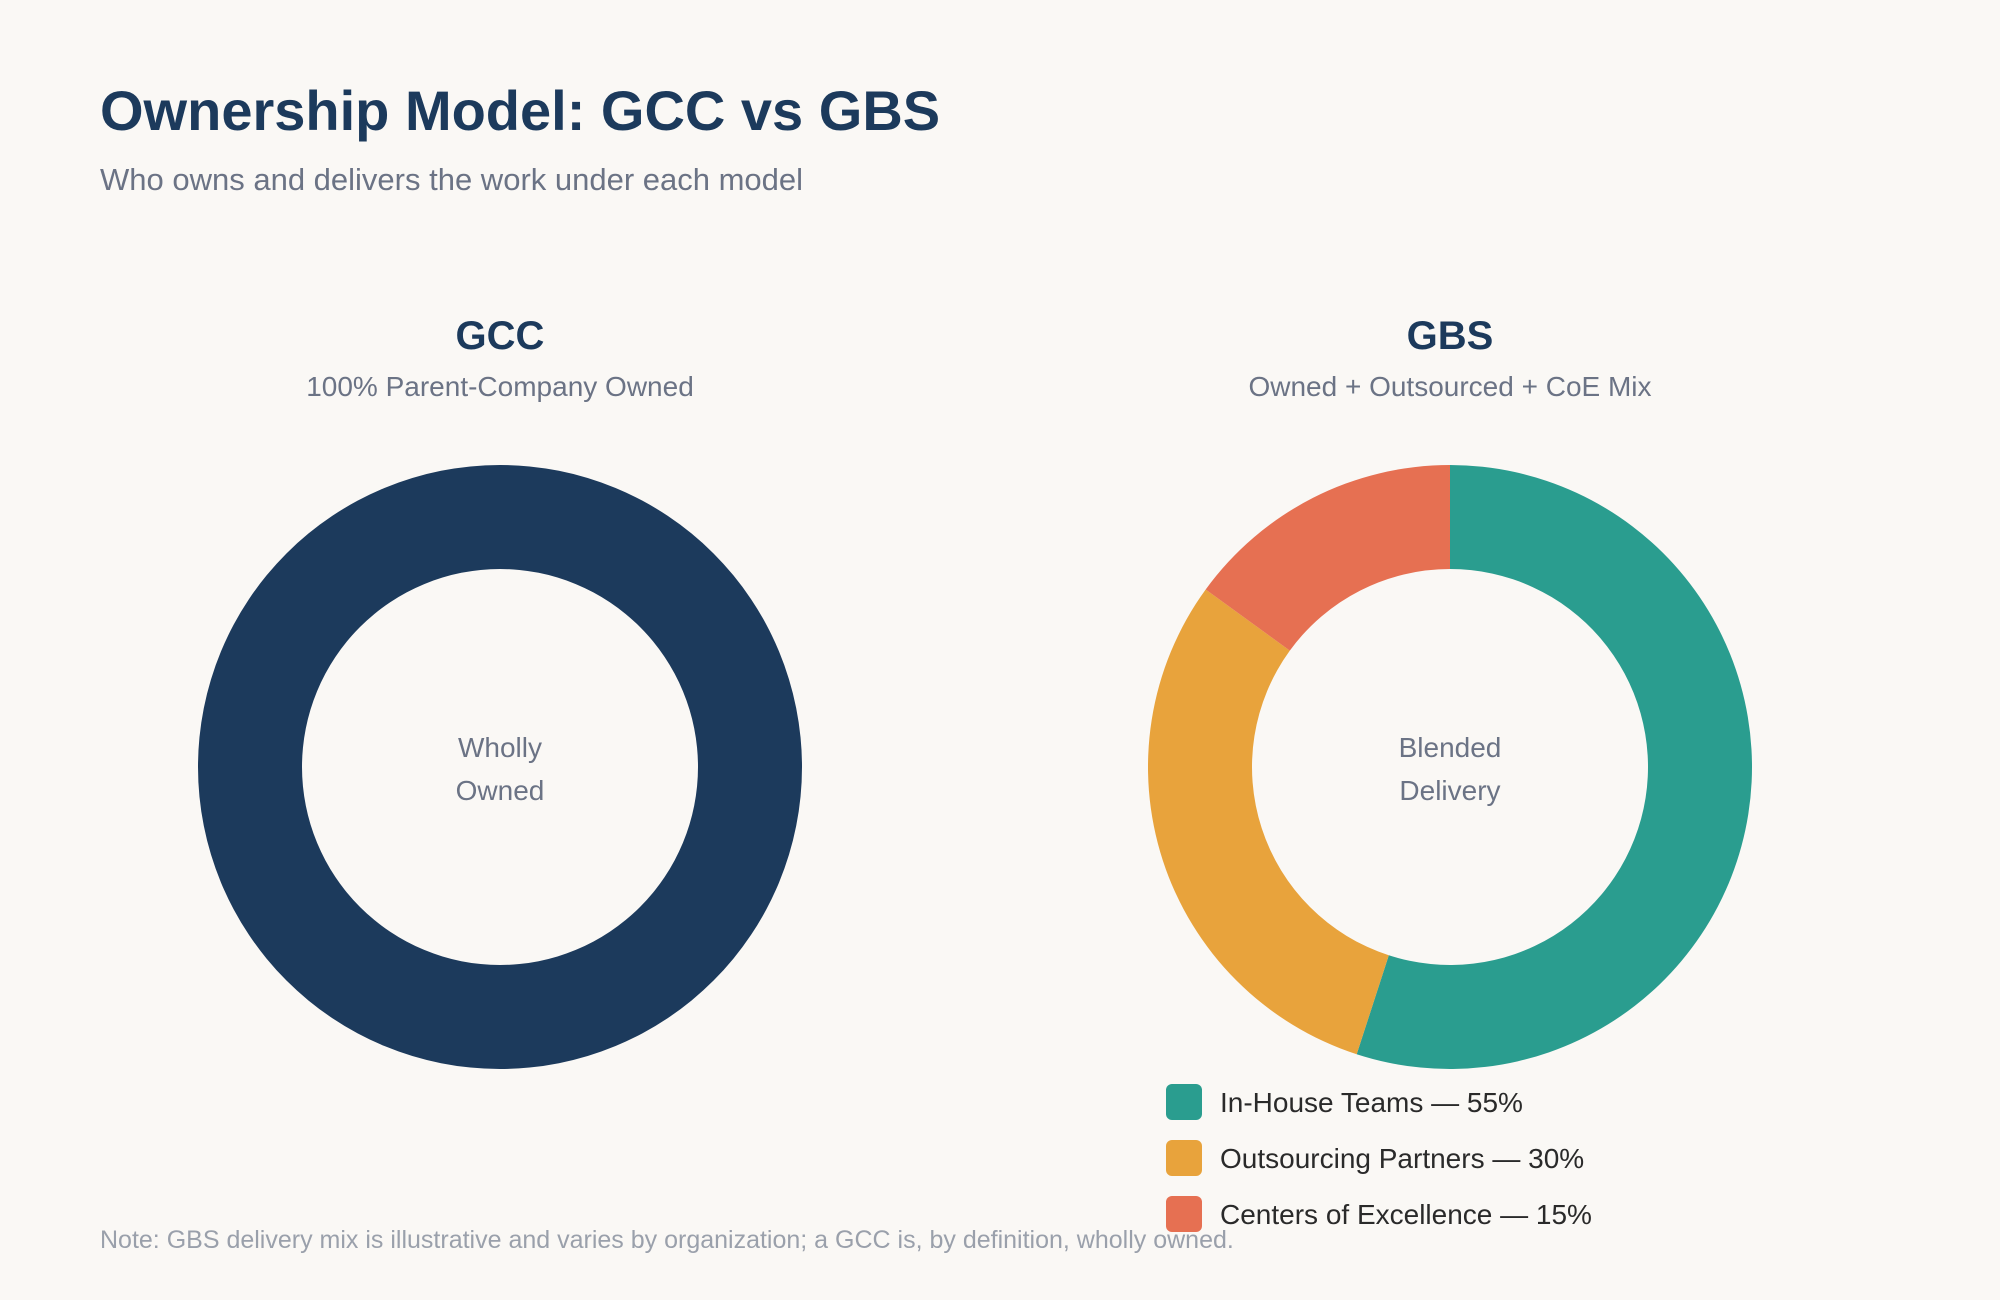  Describe the element at coordinates (500, 336) in the screenshot. I see `gcc-chart-title: GCC` at that location.